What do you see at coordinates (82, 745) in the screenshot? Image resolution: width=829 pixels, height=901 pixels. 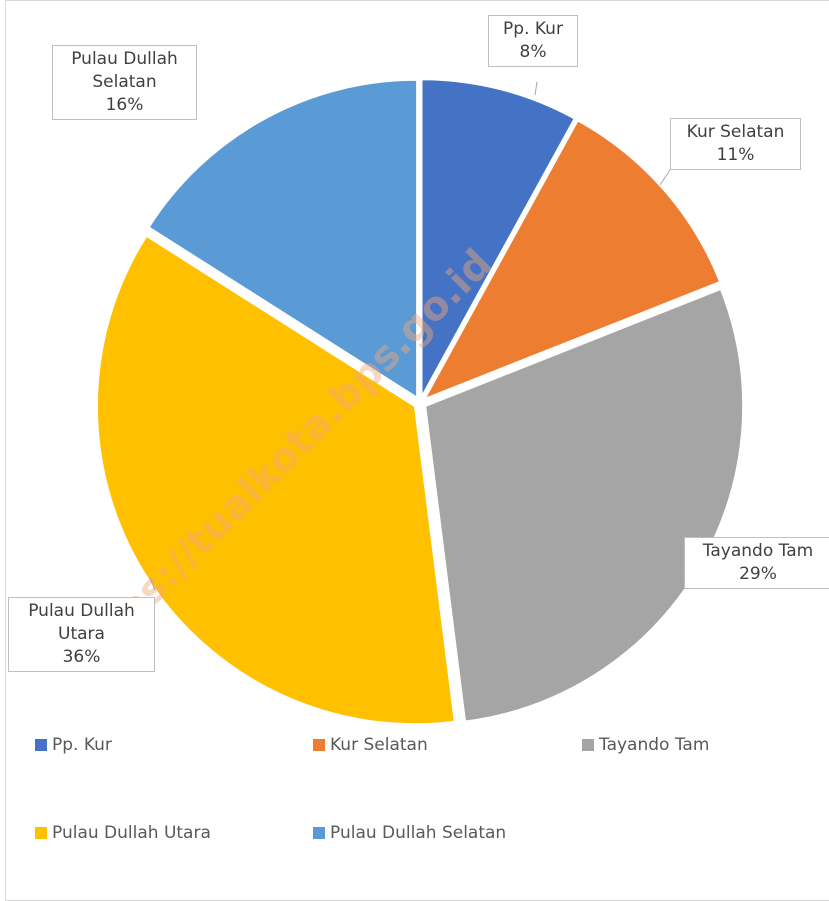 I see `legend-label: Pp. Kur` at bounding box center [82, 745].